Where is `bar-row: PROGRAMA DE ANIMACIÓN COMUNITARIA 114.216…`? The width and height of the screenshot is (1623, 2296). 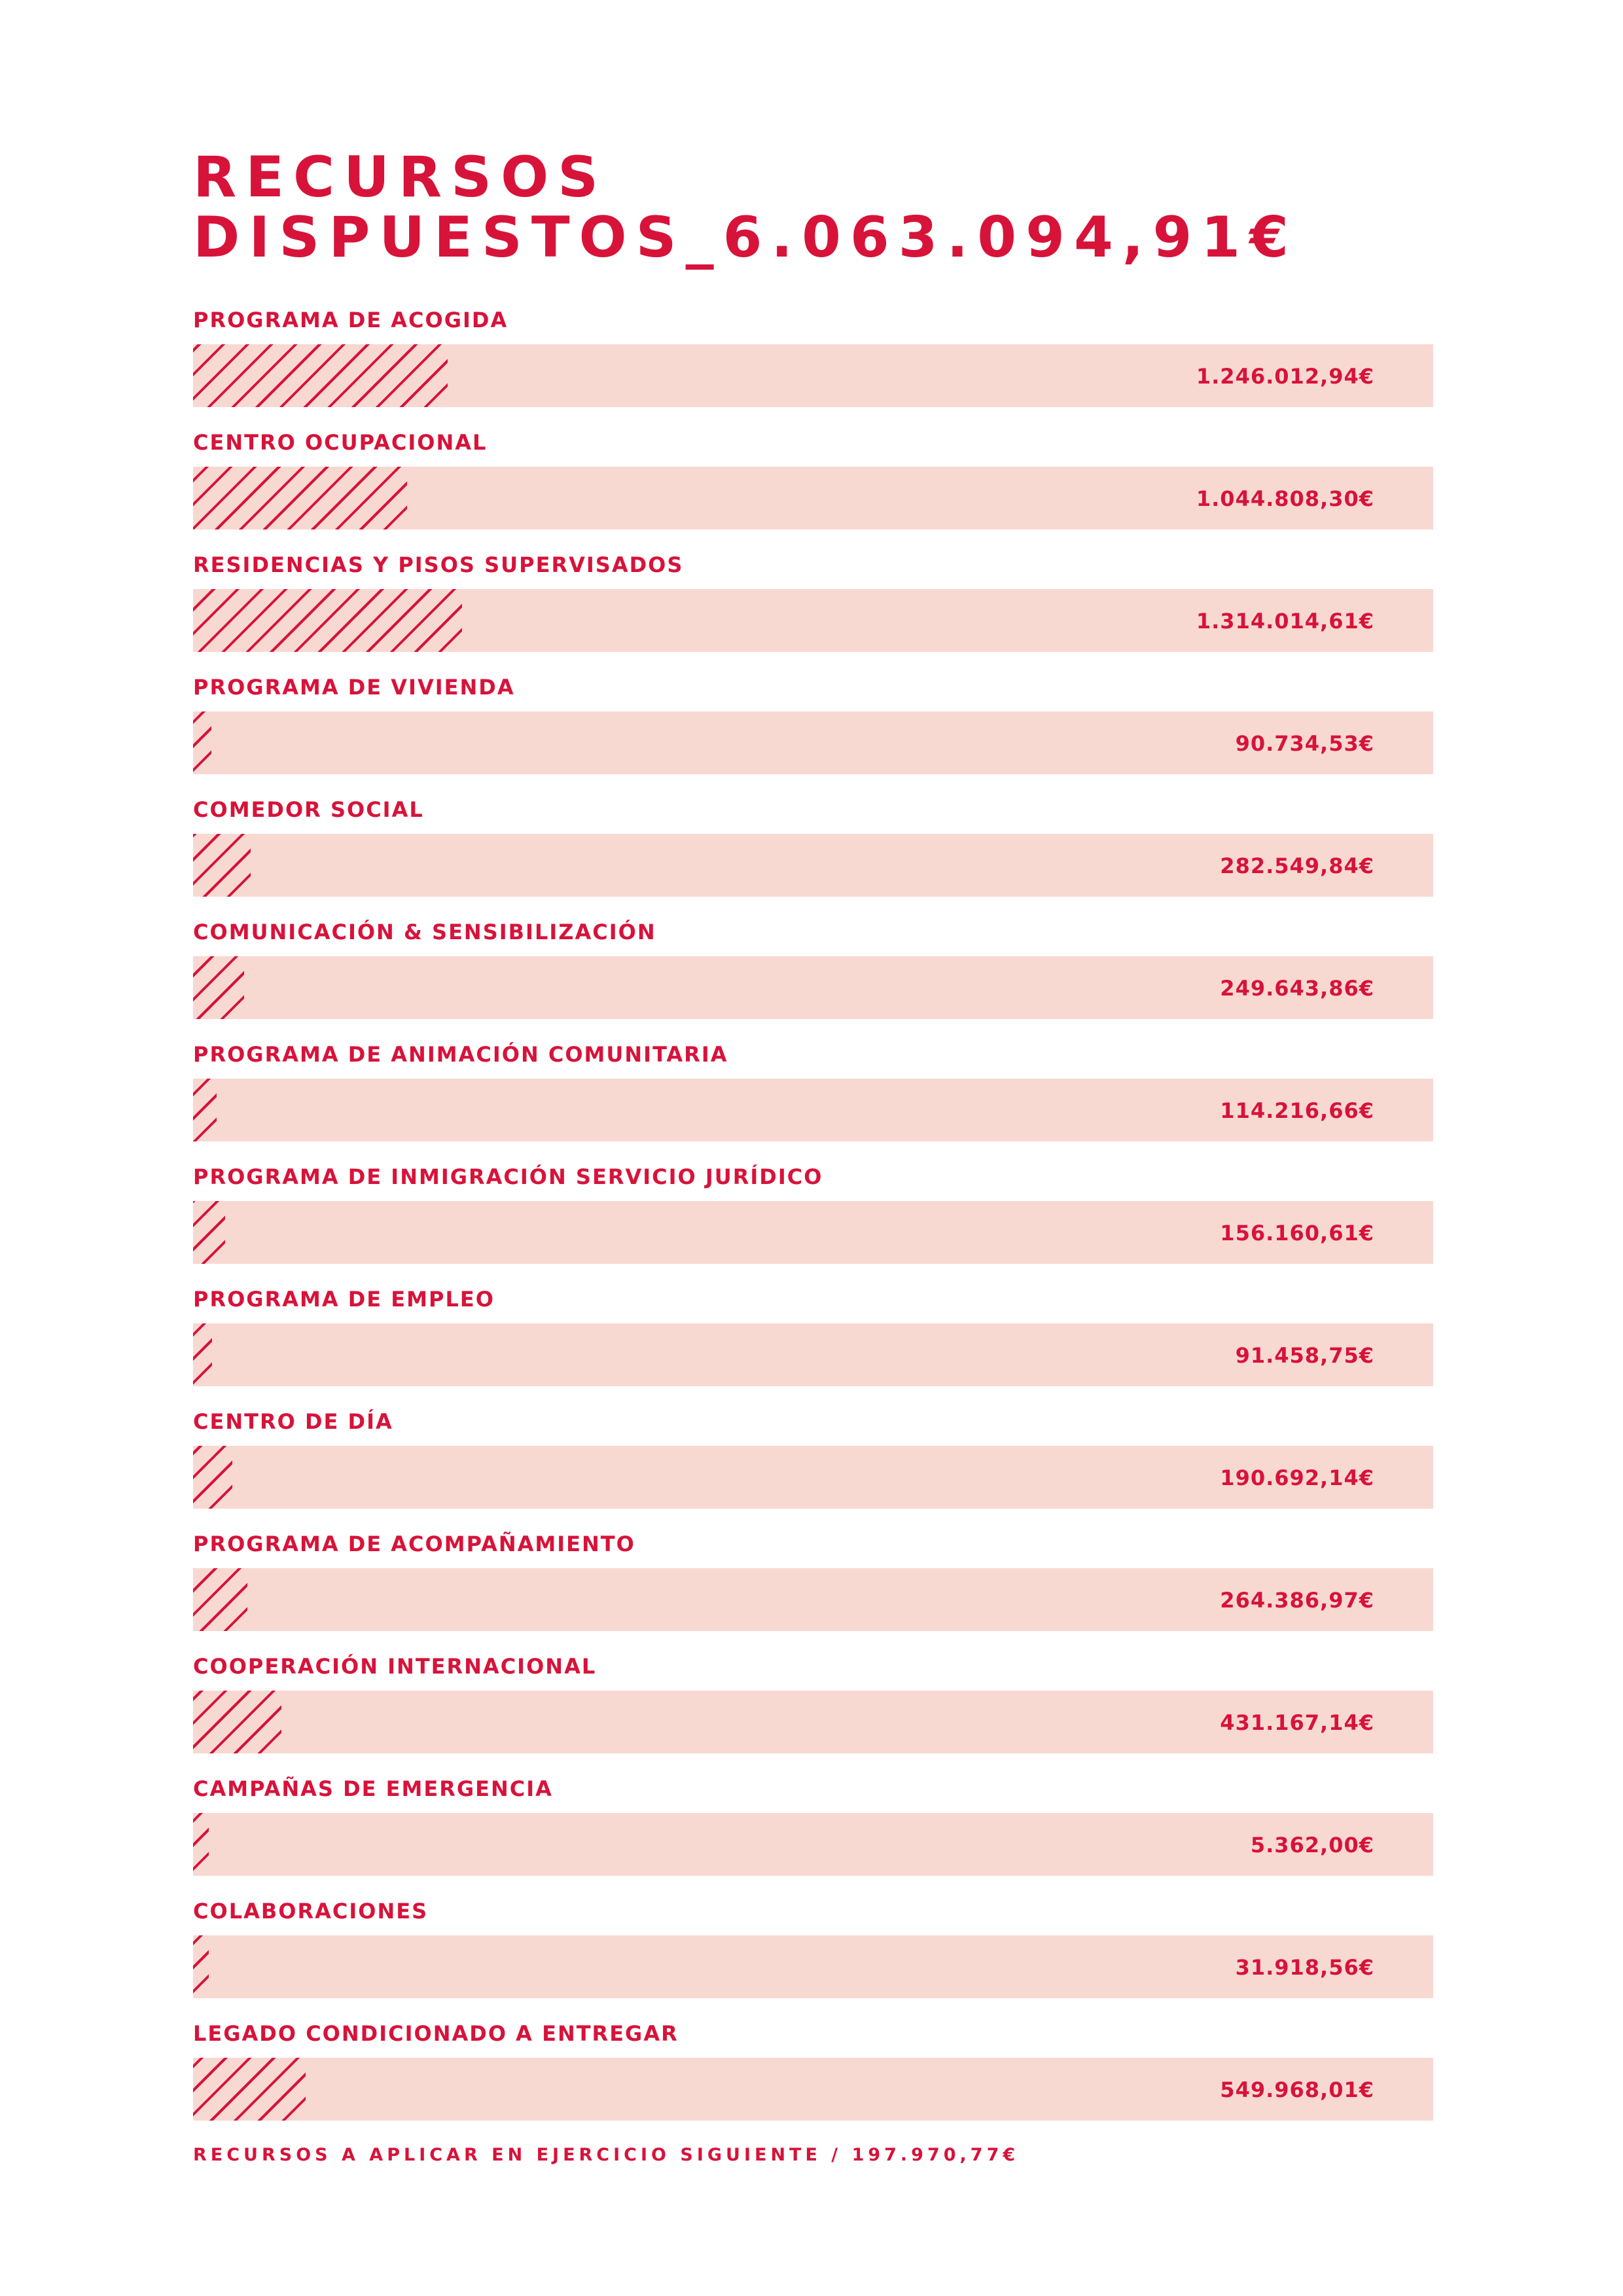 bar-row: PROGRAMA DE ANIMACIÓN COMUNITARIA 114.216… is located at coordinates (813, 1096).